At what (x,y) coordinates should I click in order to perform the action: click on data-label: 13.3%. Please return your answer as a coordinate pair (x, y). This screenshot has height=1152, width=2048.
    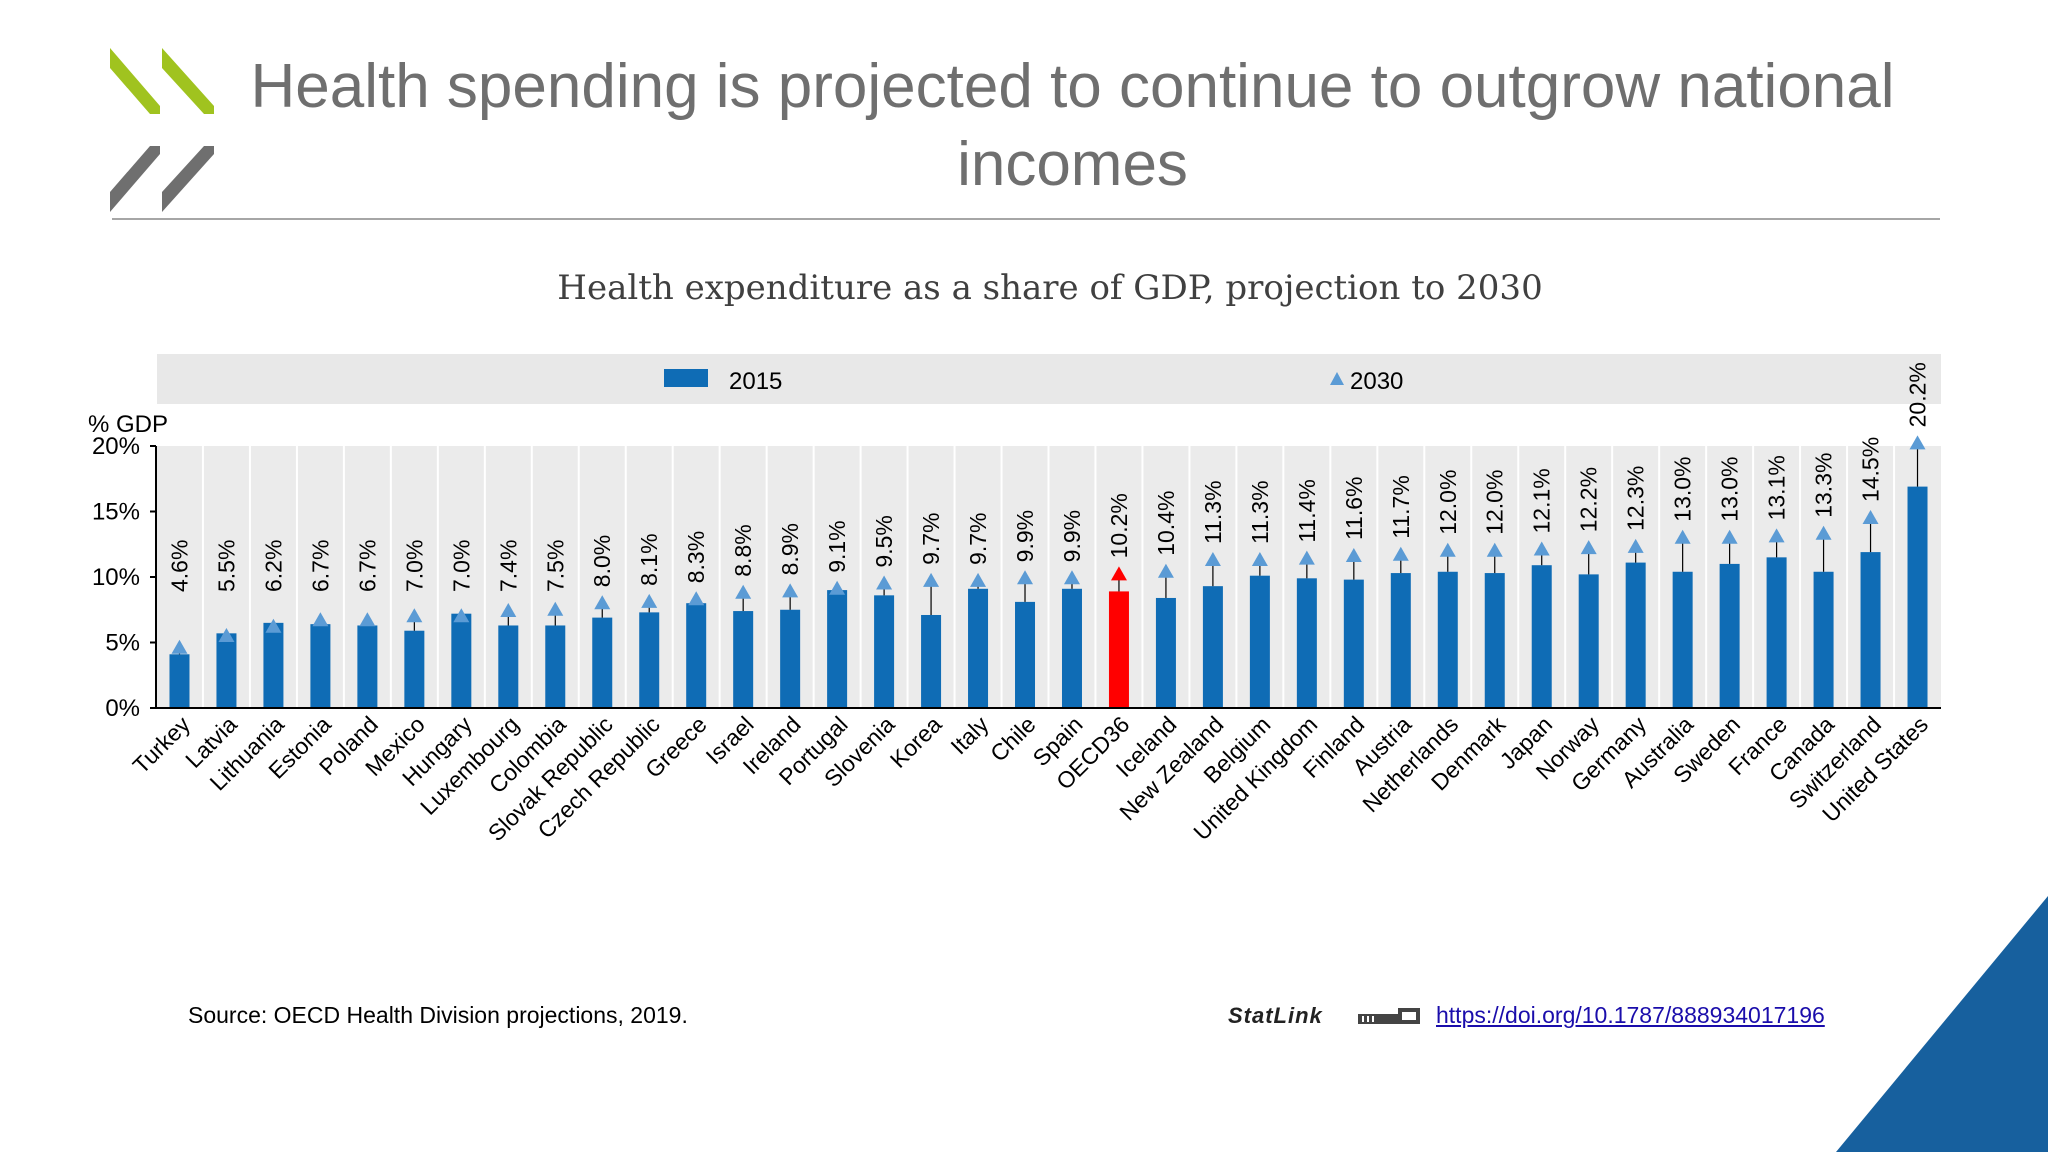
    Looking at the image, I should click on (1824, 485).